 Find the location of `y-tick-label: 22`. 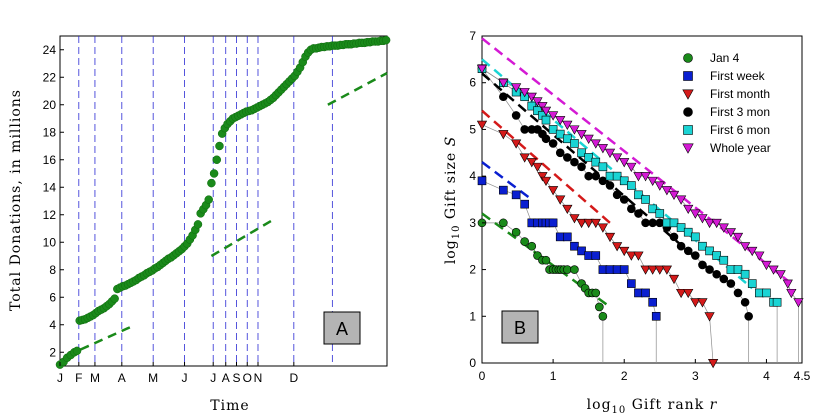

y-tick-label: 22 is located at coordinates (50, 77).